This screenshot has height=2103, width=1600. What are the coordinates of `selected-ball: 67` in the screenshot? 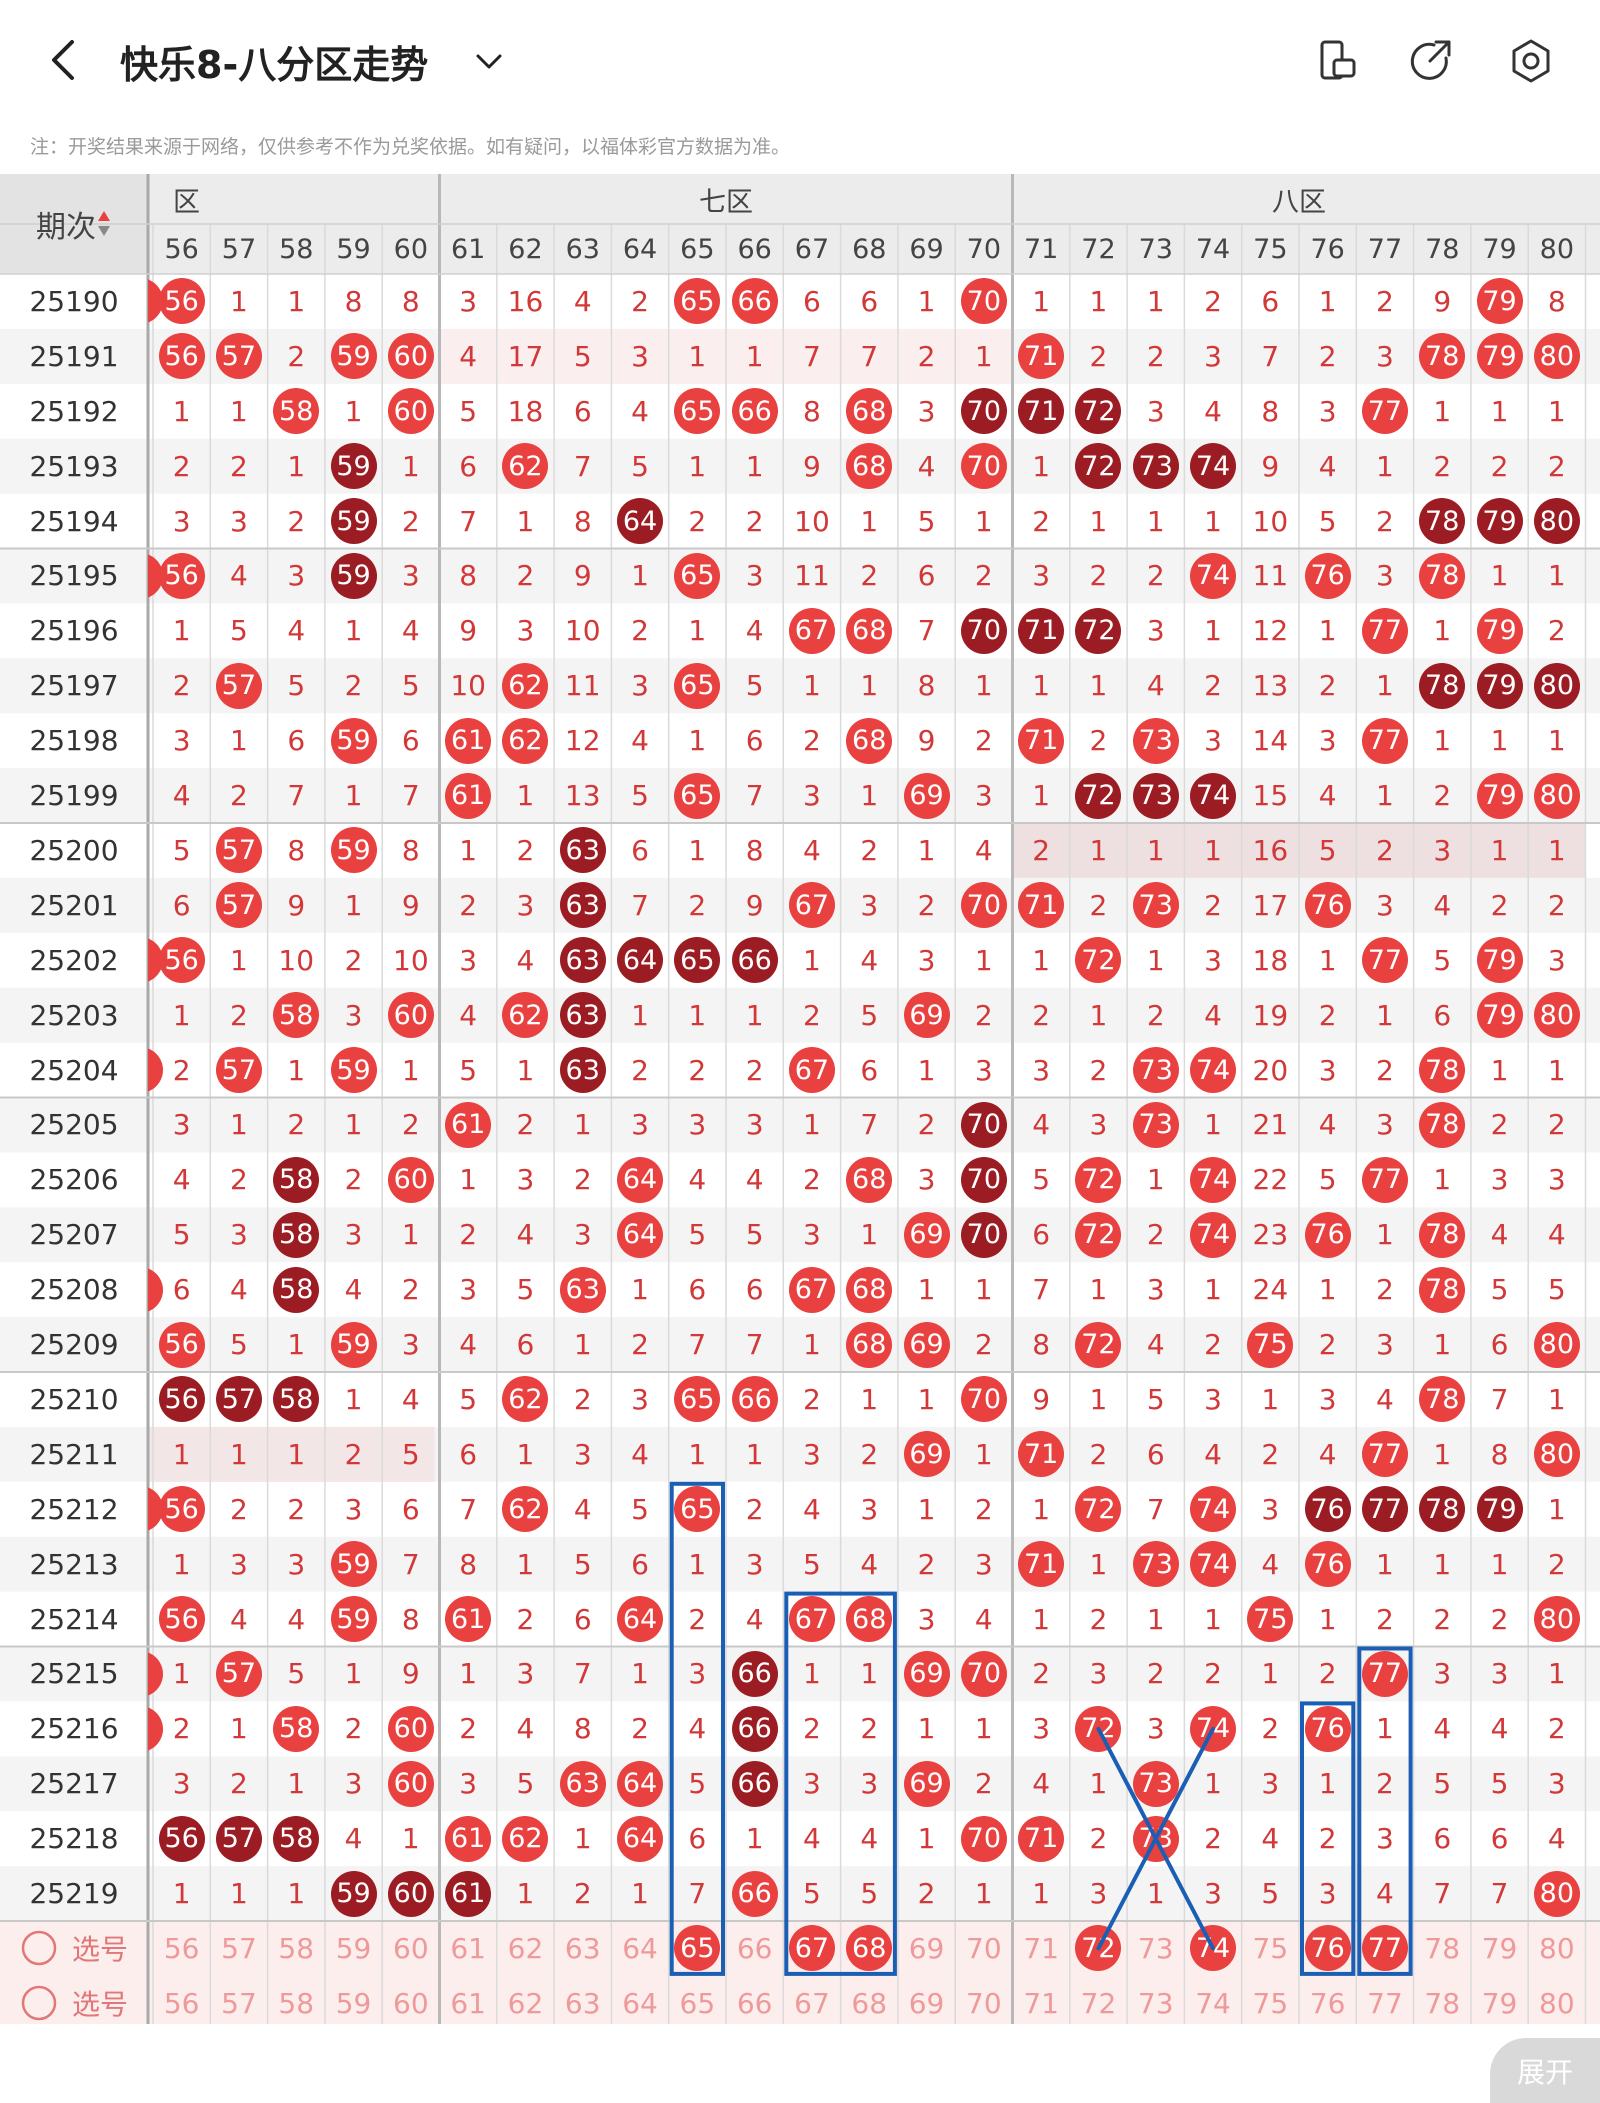 It's located at (811, 1948).